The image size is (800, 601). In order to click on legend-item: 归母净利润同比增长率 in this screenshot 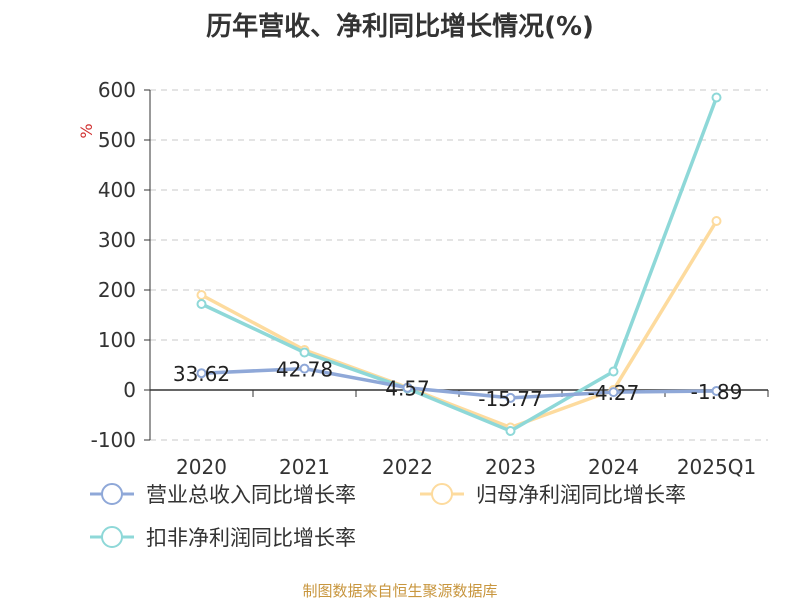, I will do `click(553, 495)`.